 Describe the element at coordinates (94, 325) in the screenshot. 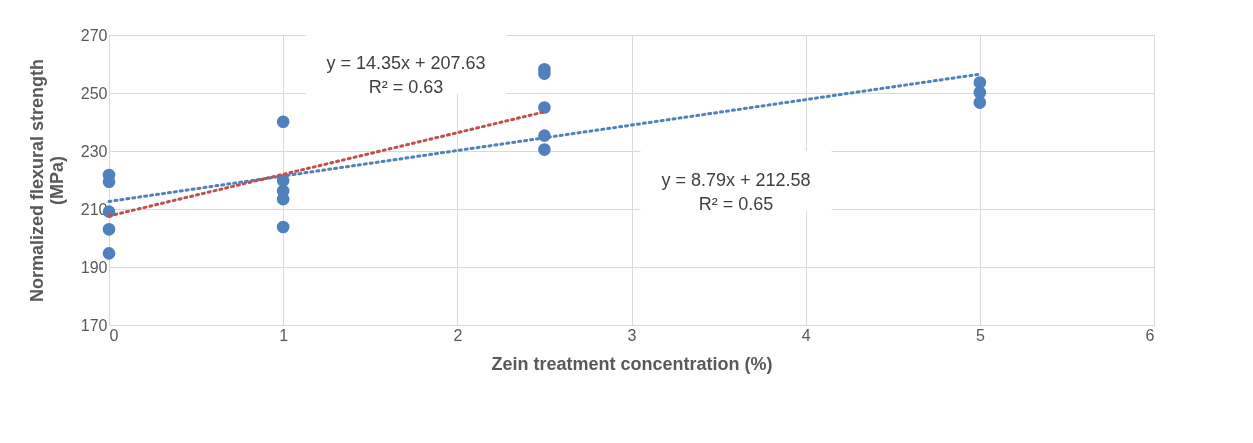

I see `y-tick-label: 170` at that location.